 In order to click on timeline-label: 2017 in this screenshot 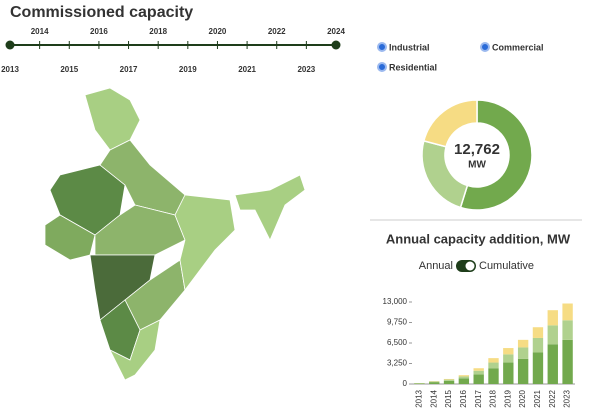, I will do `click(129, 69)`.